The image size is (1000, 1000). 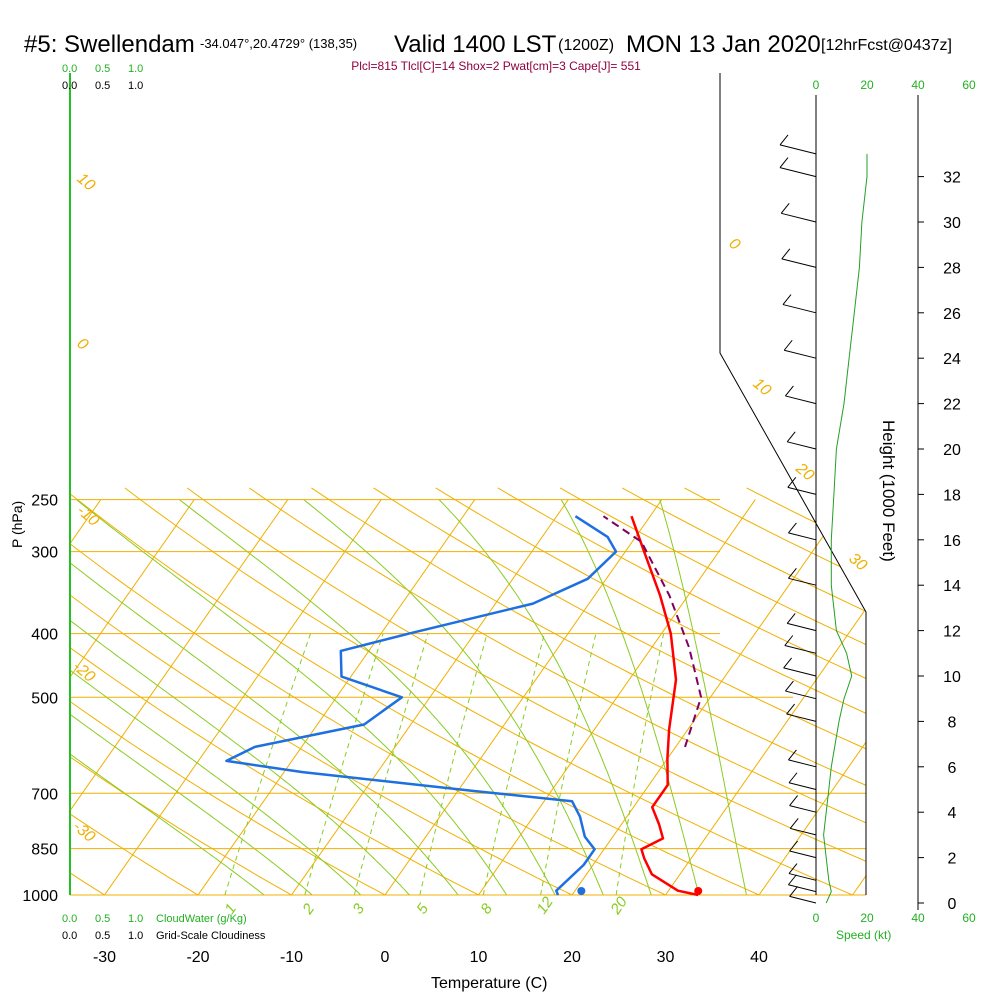 I want to click on height-tick-label: 16, so click(x=952, y=541).